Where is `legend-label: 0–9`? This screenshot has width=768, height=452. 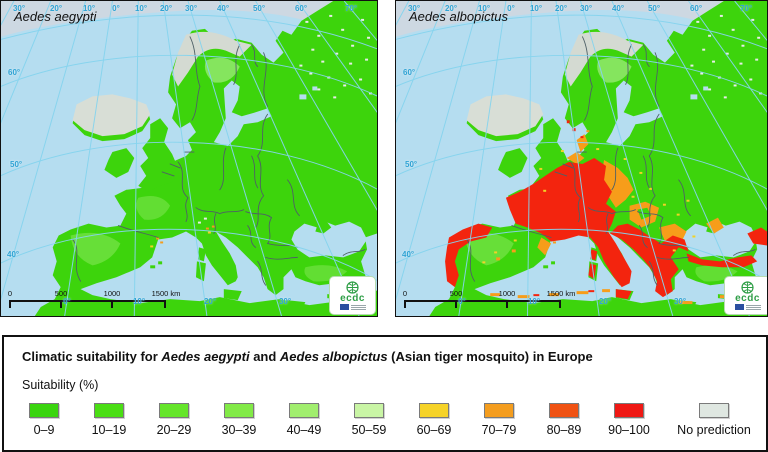 legend-label: 0–9 is located at coordinates (44, 430).